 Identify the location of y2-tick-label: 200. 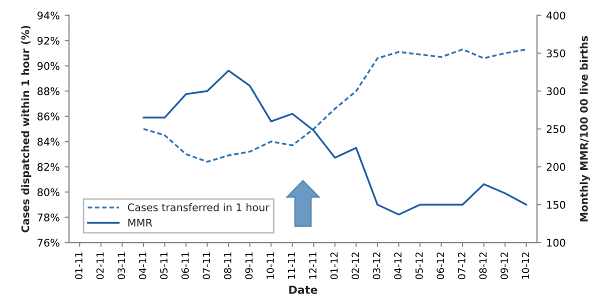
(556, 167).